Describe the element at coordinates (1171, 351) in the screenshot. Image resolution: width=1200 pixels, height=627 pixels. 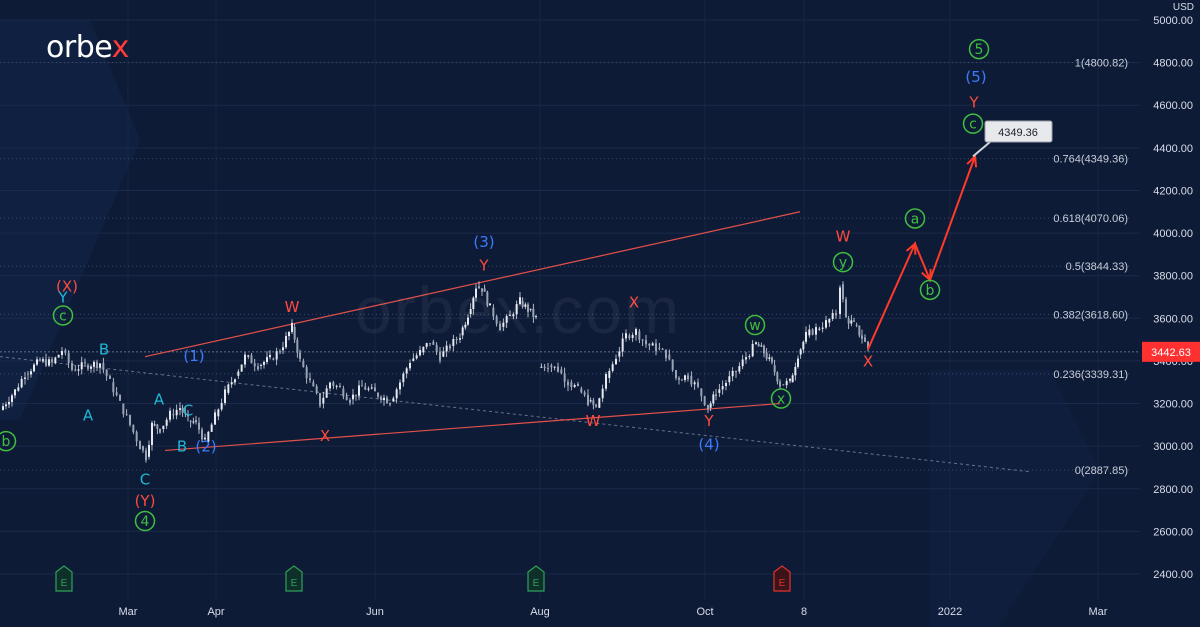
I see `last-price-tag: 3442.63` at that location.